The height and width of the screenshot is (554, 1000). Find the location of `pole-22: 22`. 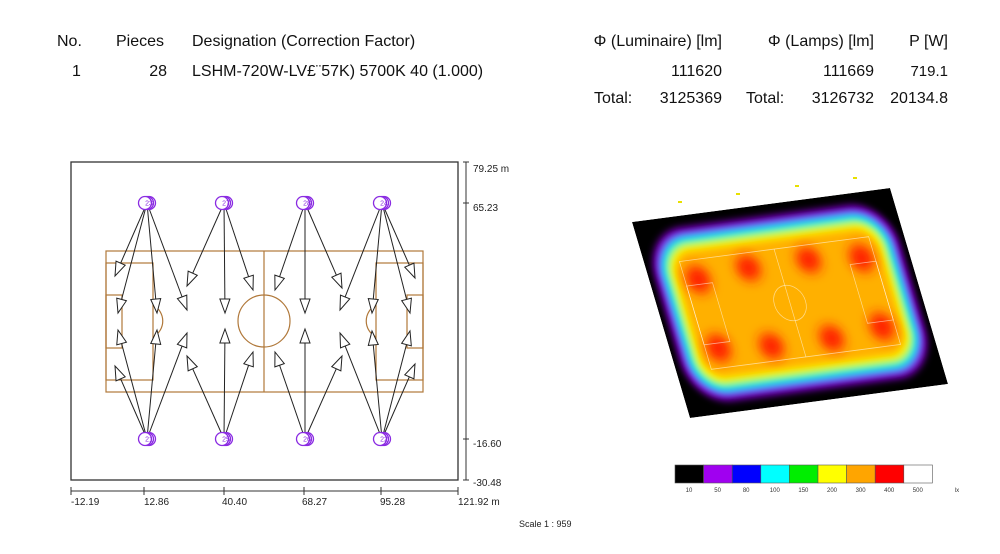

pole-22: 22 is located at coordinates (382, 439).